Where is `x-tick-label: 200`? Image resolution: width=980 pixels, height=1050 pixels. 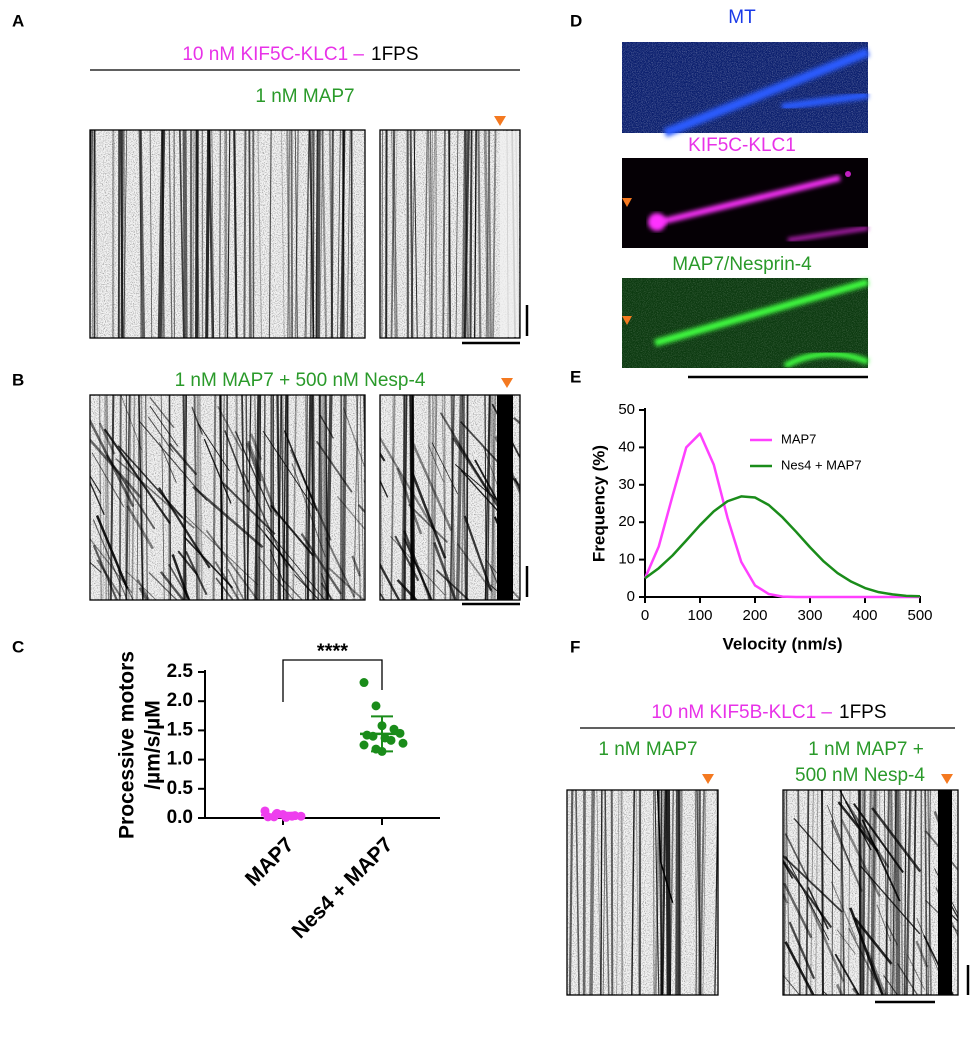
x-tick-label: 200 is located at coordinates (754, 615).